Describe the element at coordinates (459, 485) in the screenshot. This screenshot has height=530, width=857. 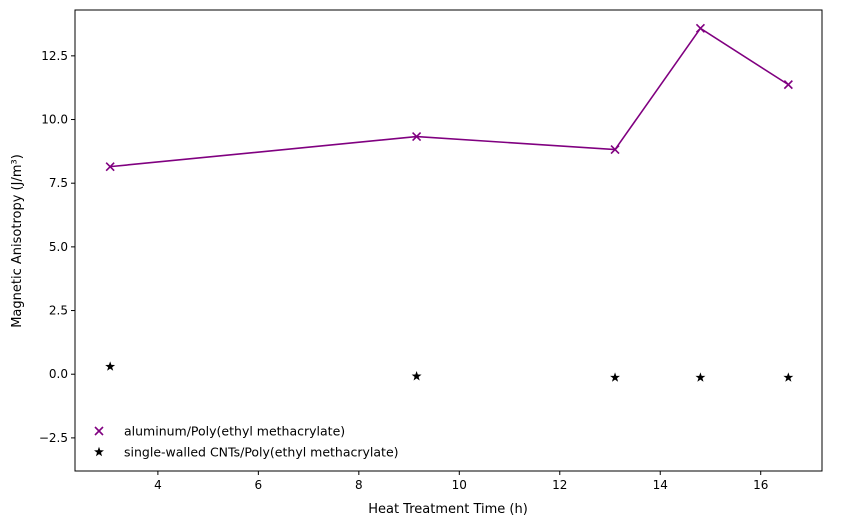
I see `x-tick-label: 10` at that location.